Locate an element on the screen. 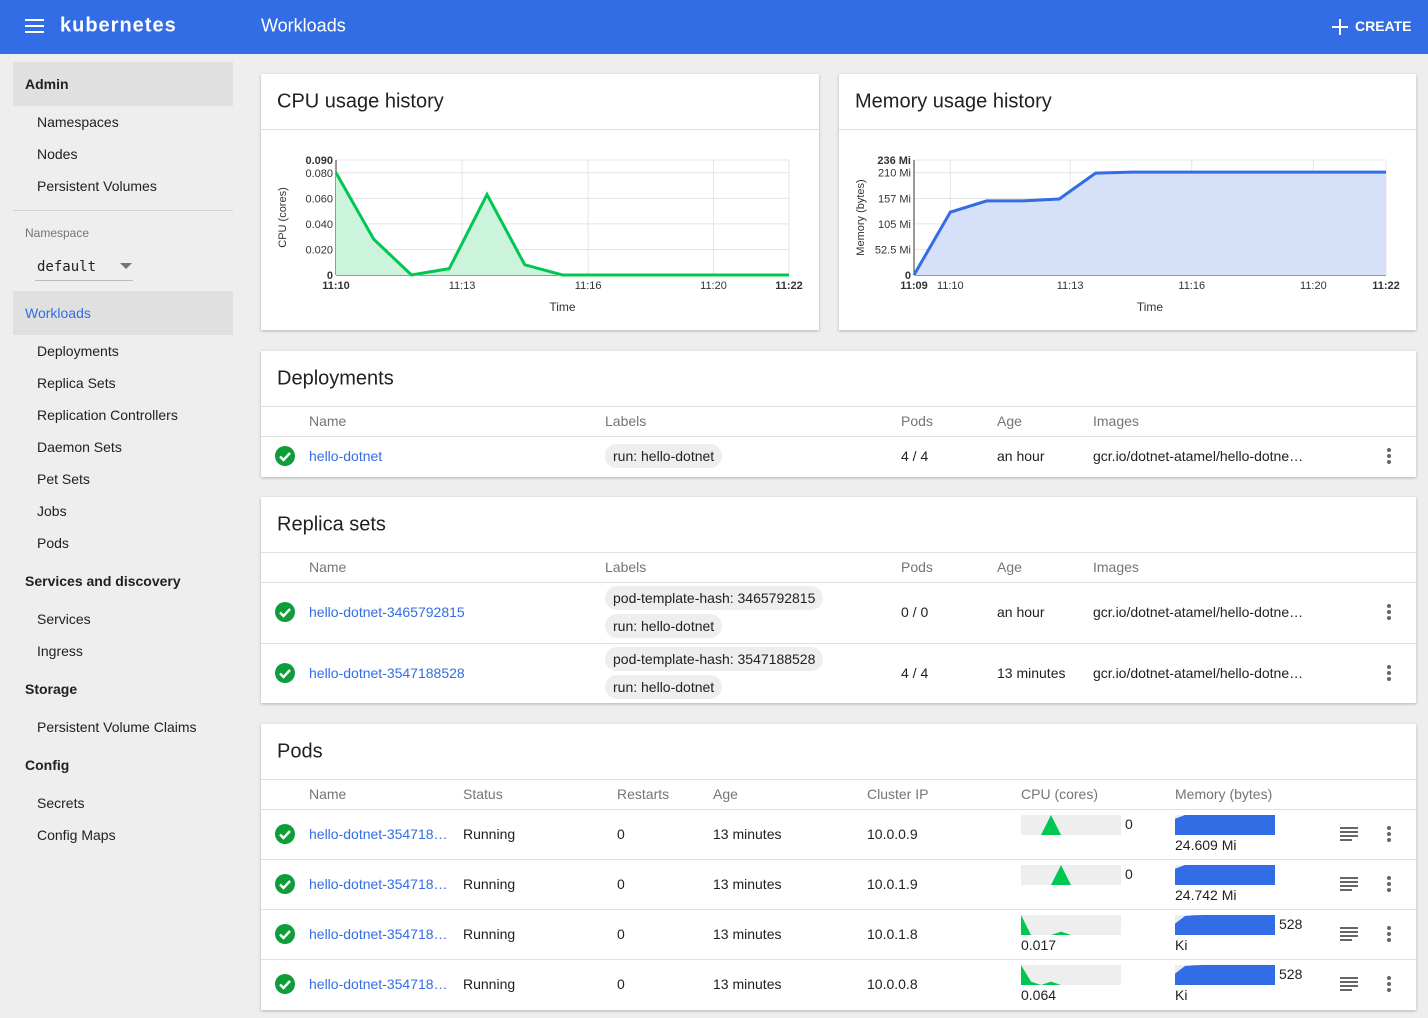  nav-section: Services and discovery is located at coordinates (103, 581).